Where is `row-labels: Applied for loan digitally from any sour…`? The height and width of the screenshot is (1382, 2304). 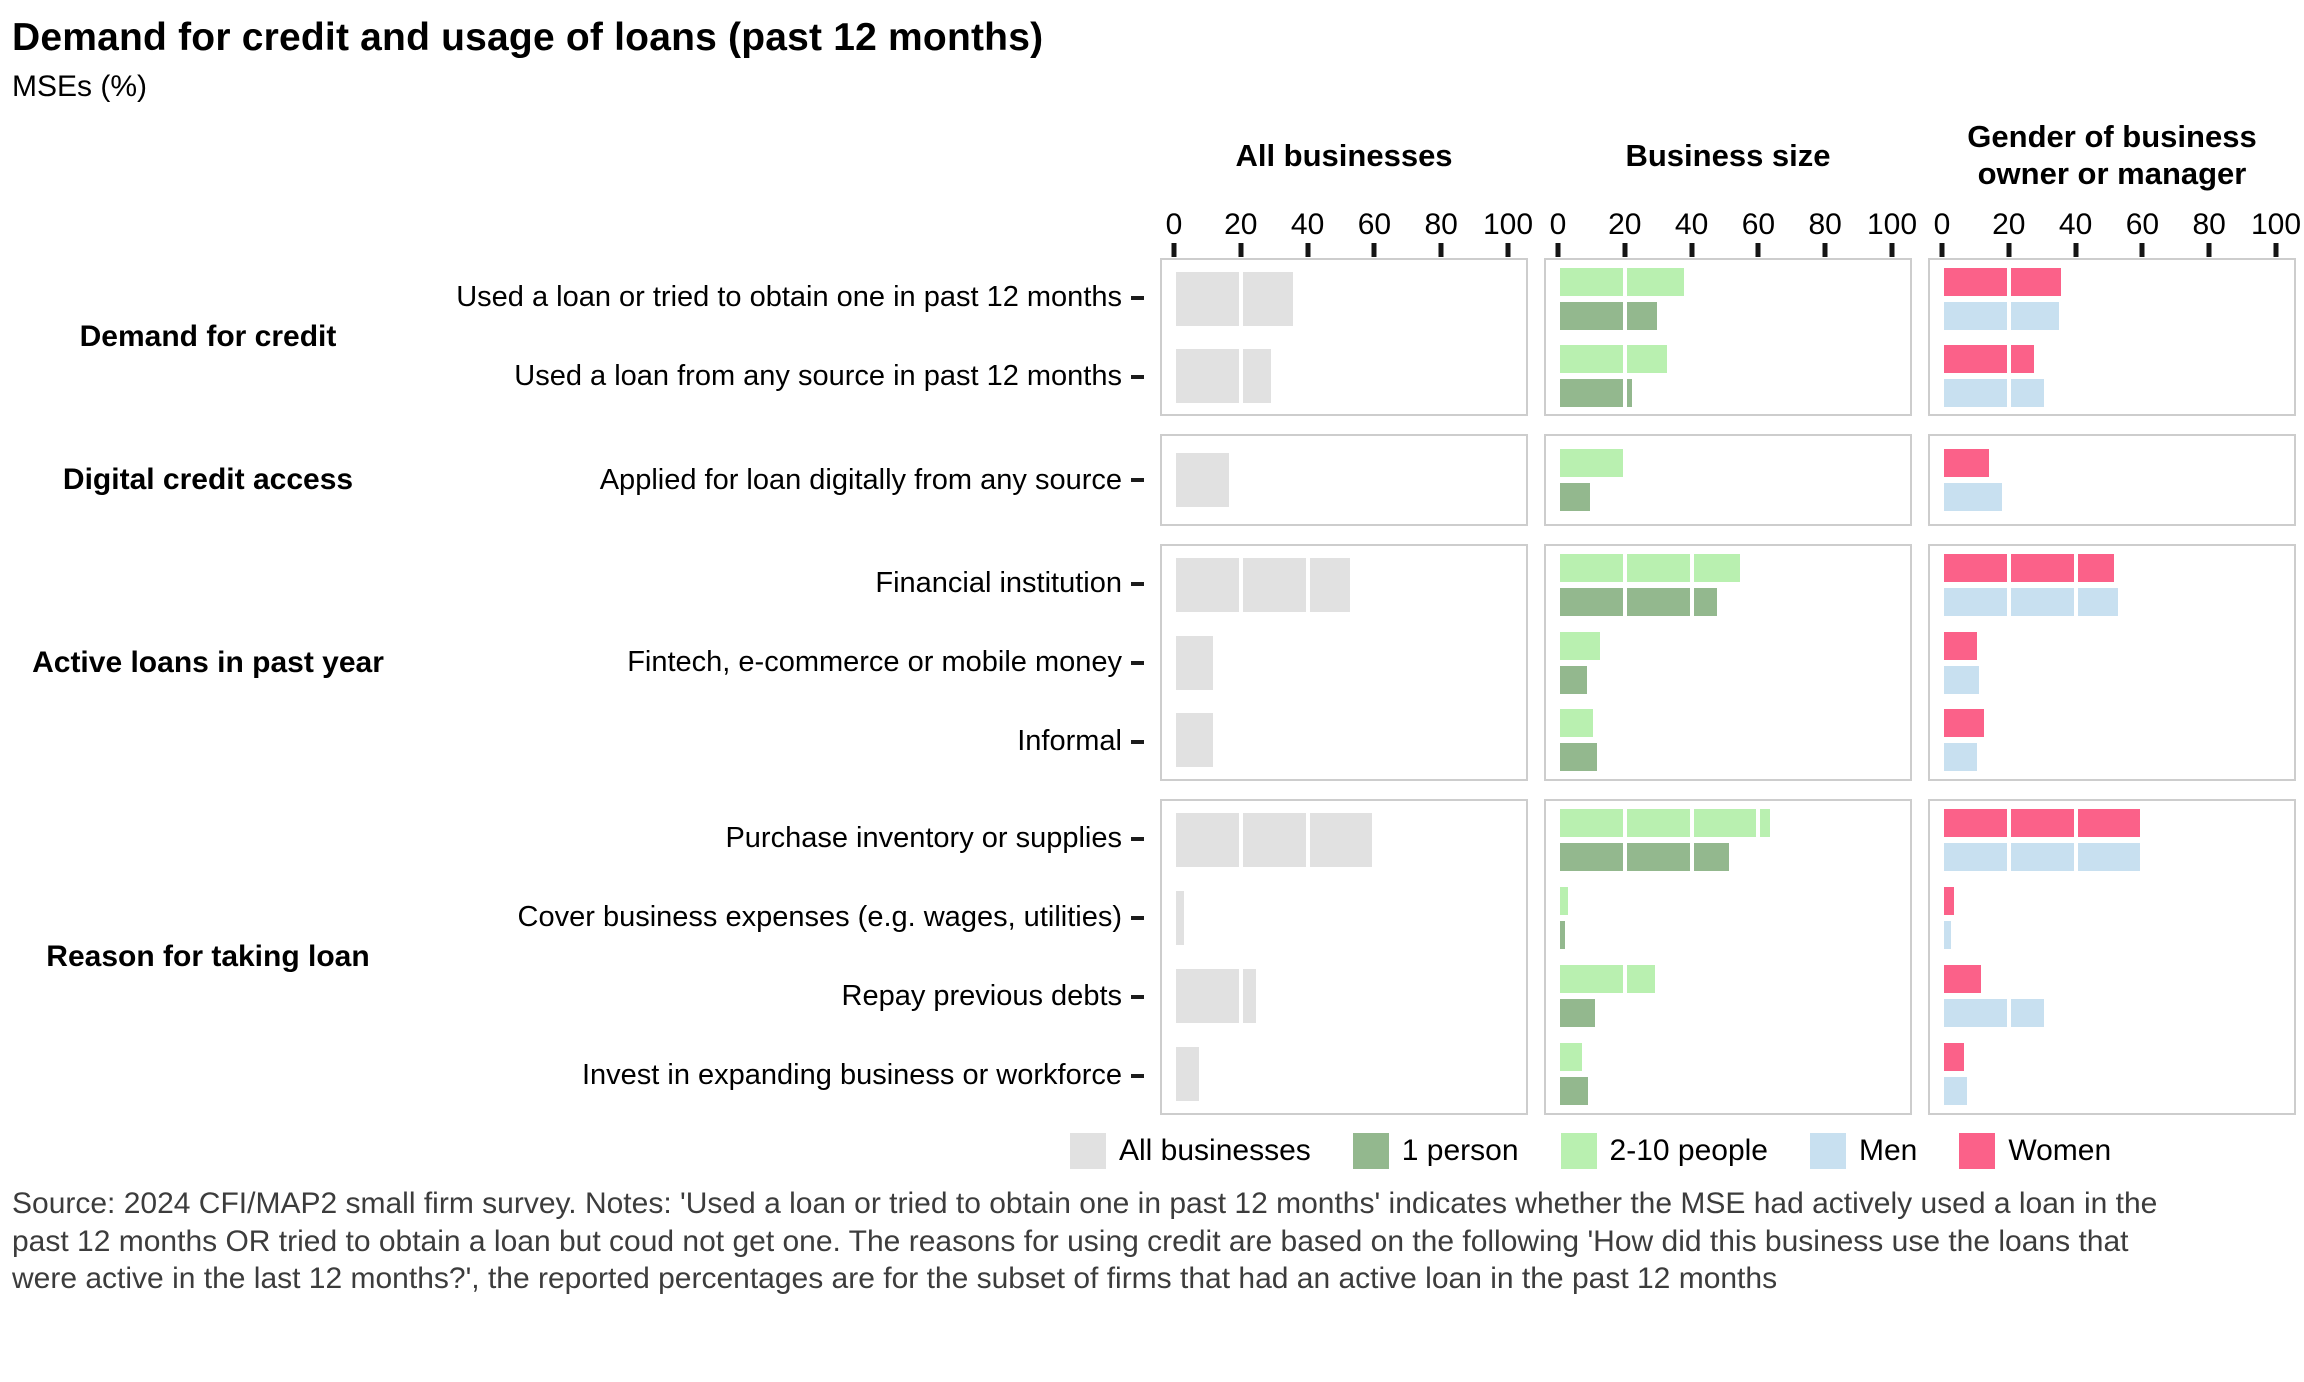 row-labels: Applied for loan digitally from any sour… is located at coordinates (784, 480).